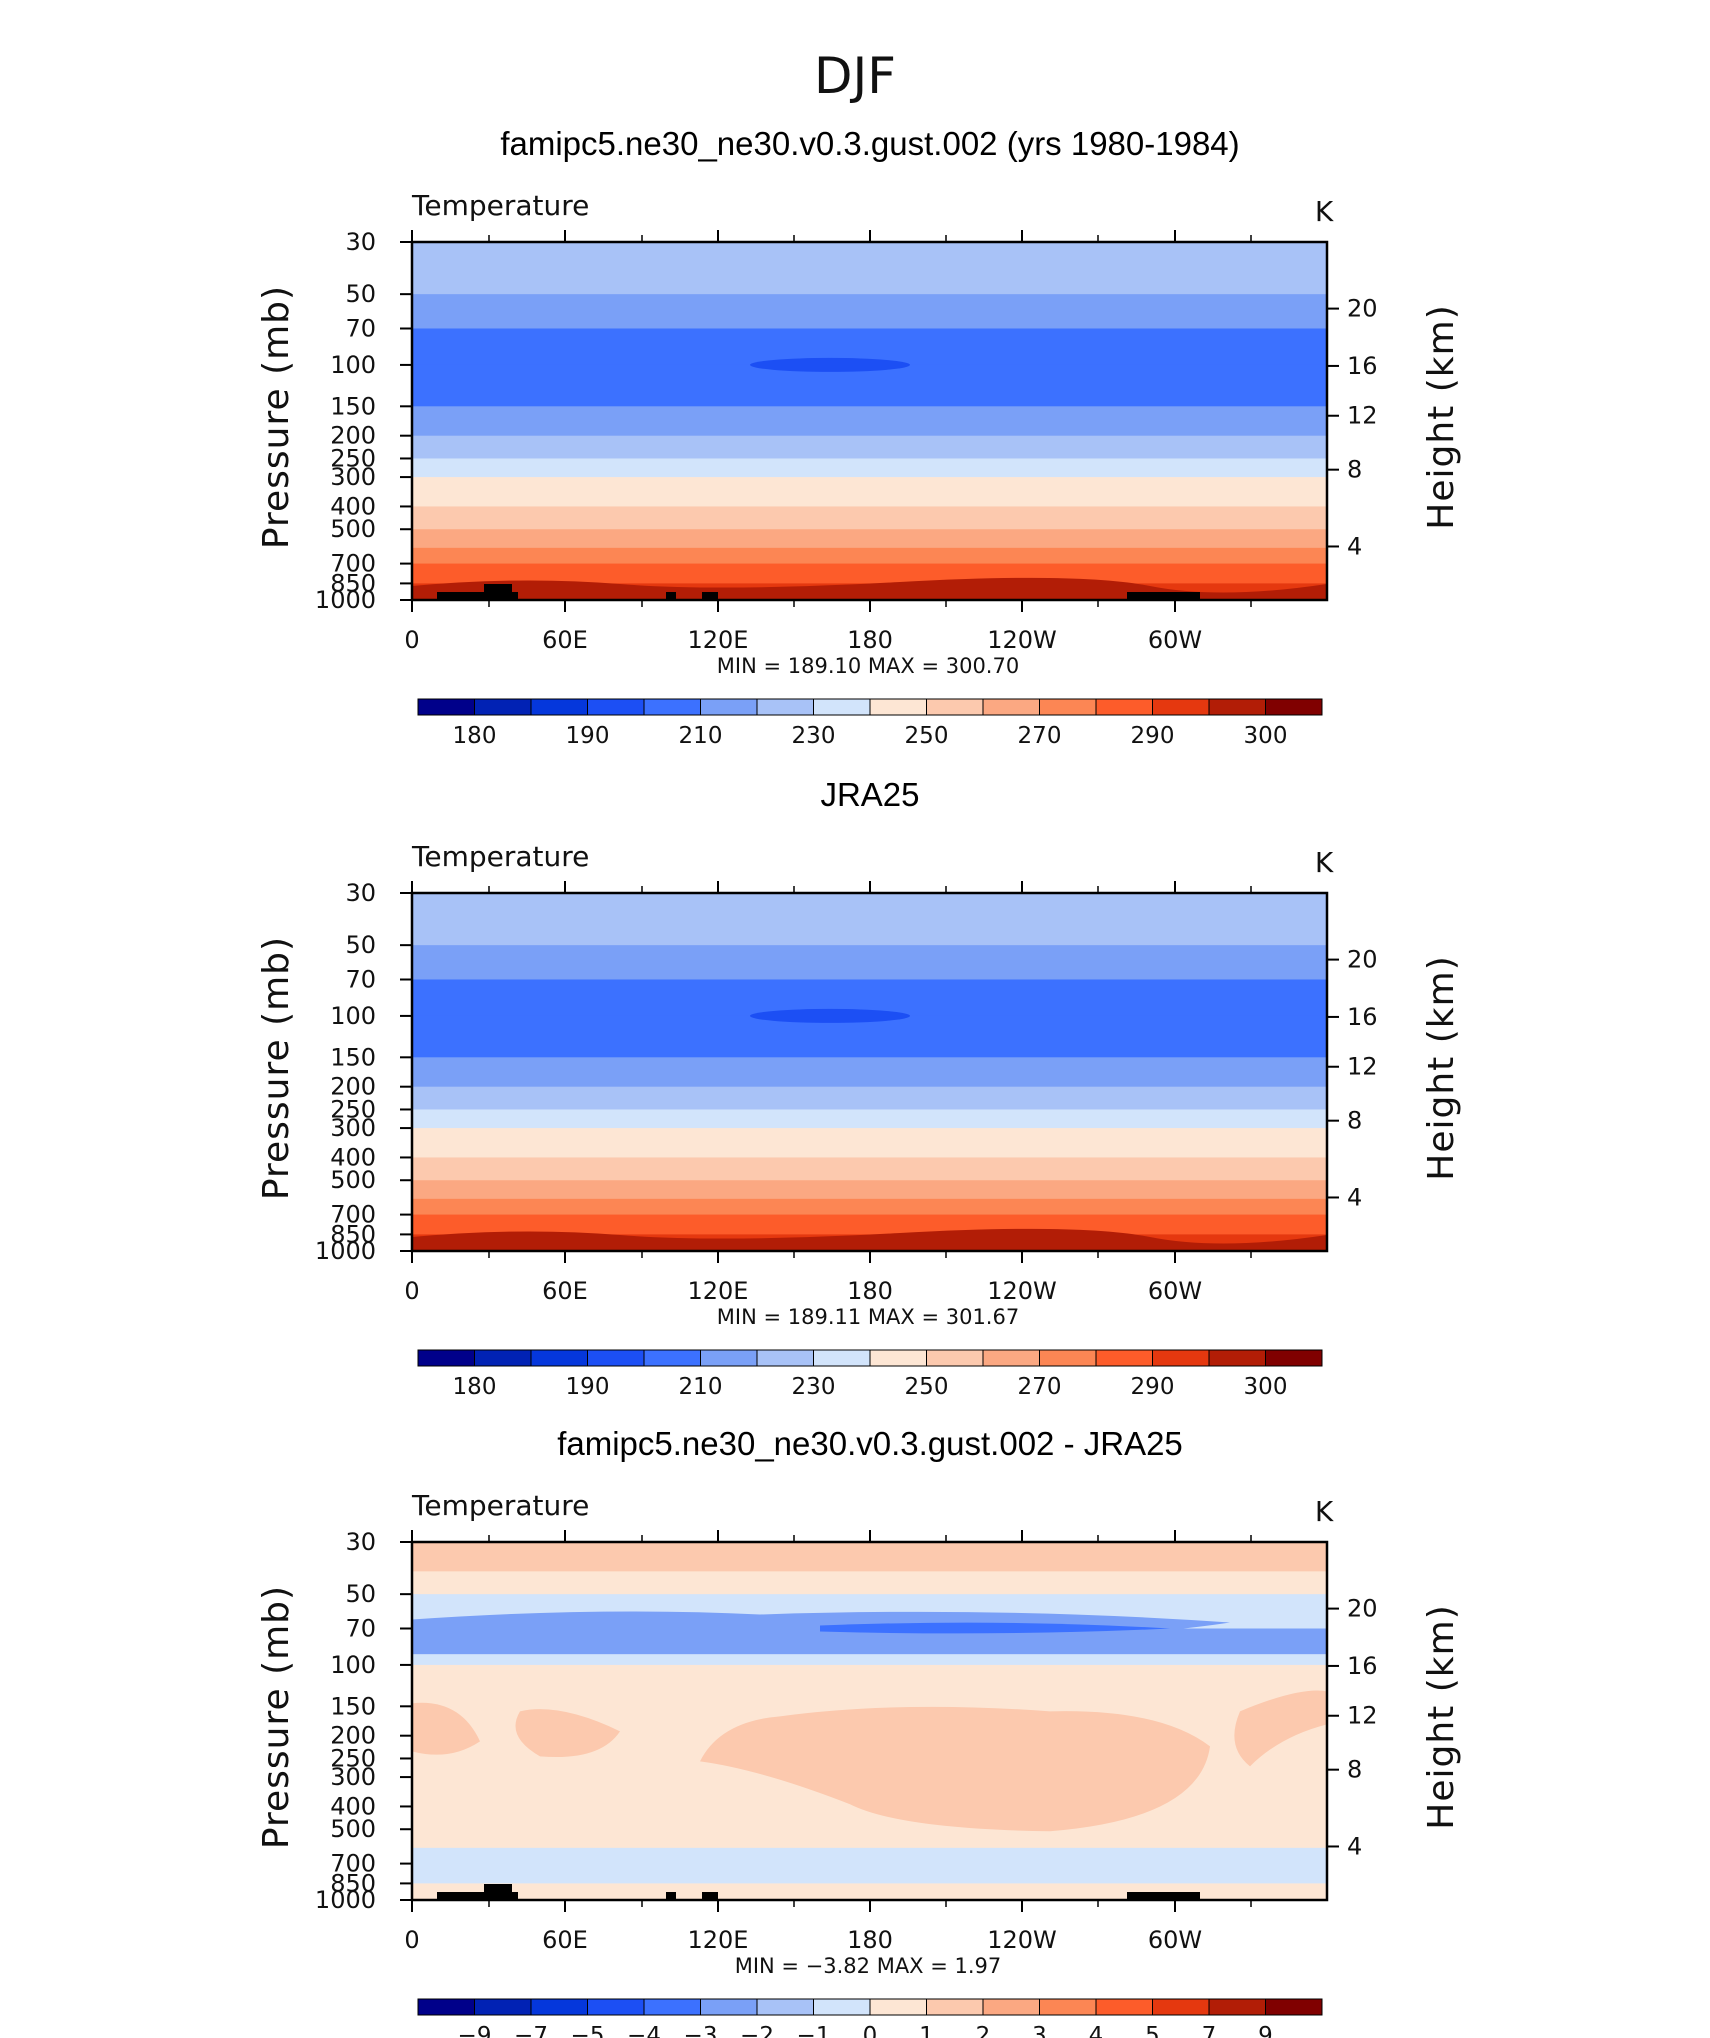 The height and width of the screenshot is (2038, 1710). I want to click on colorbar-label: −4, so click(644, 2030).